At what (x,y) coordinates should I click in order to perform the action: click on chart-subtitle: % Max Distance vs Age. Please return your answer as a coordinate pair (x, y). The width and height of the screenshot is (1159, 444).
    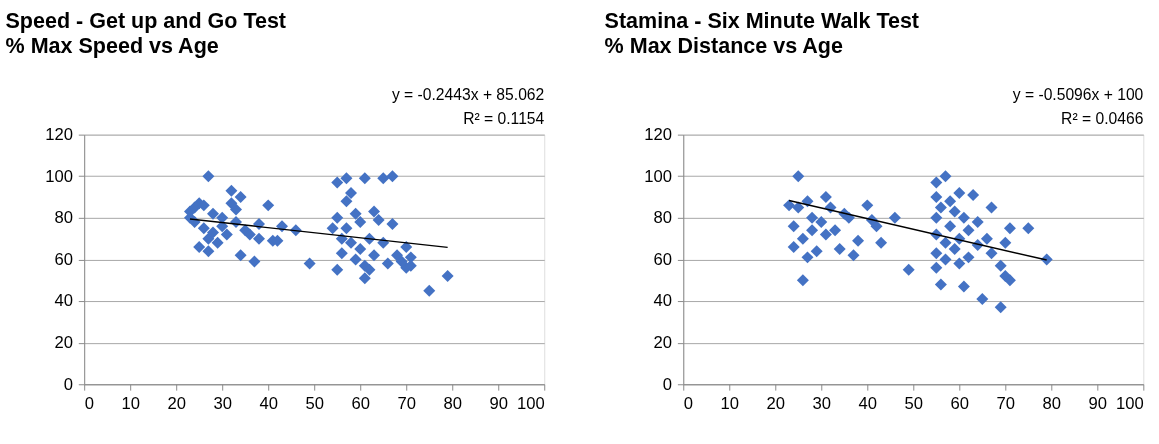
    Looking at the image, I should click on (723, 46).